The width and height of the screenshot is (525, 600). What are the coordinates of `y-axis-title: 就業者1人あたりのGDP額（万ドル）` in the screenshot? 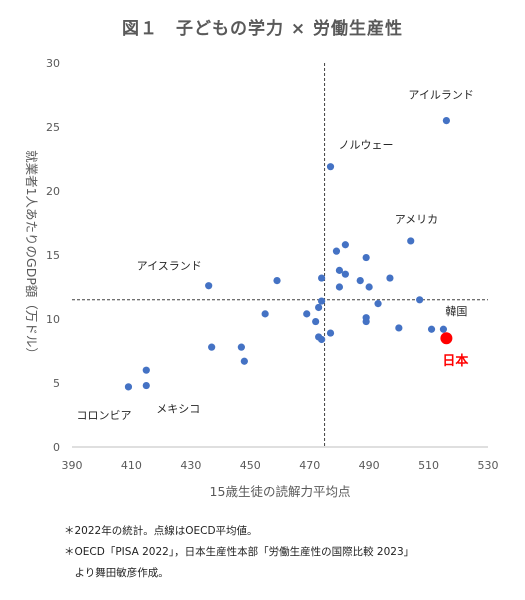 It's located at (31, 255).